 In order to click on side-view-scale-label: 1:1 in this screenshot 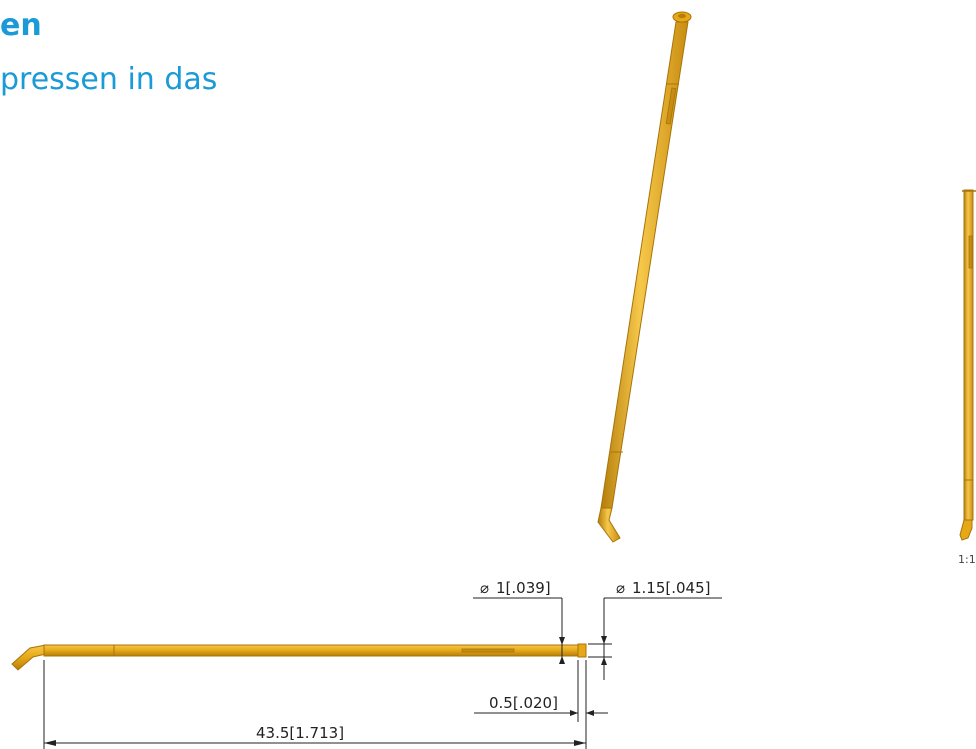, I will do `click(967, 559)`.